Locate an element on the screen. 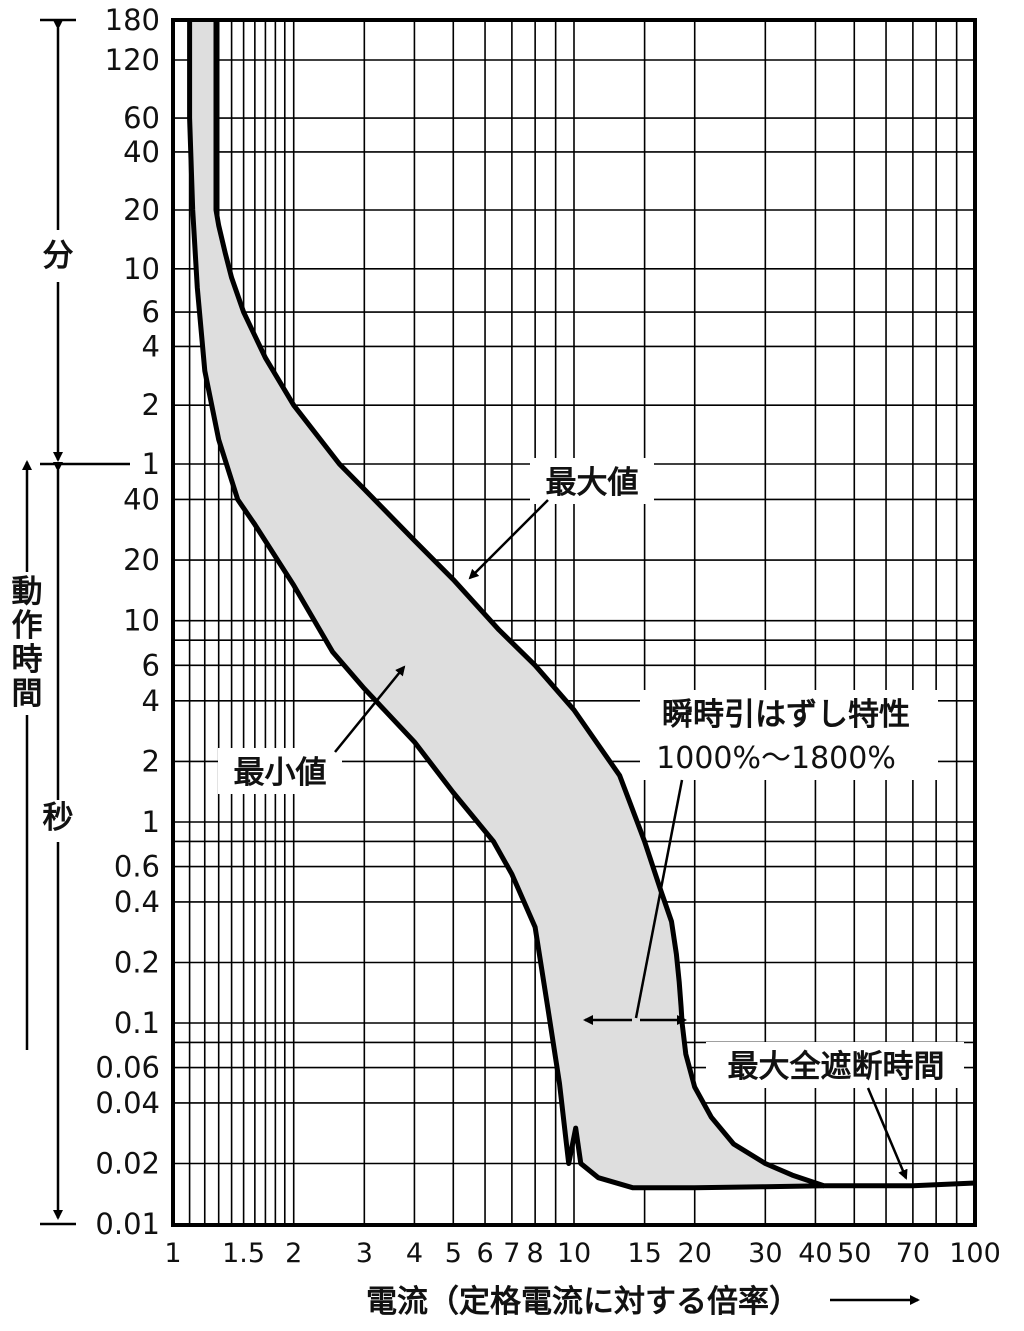  min-annotation: 最小値 is located at coordinates (312, 729).